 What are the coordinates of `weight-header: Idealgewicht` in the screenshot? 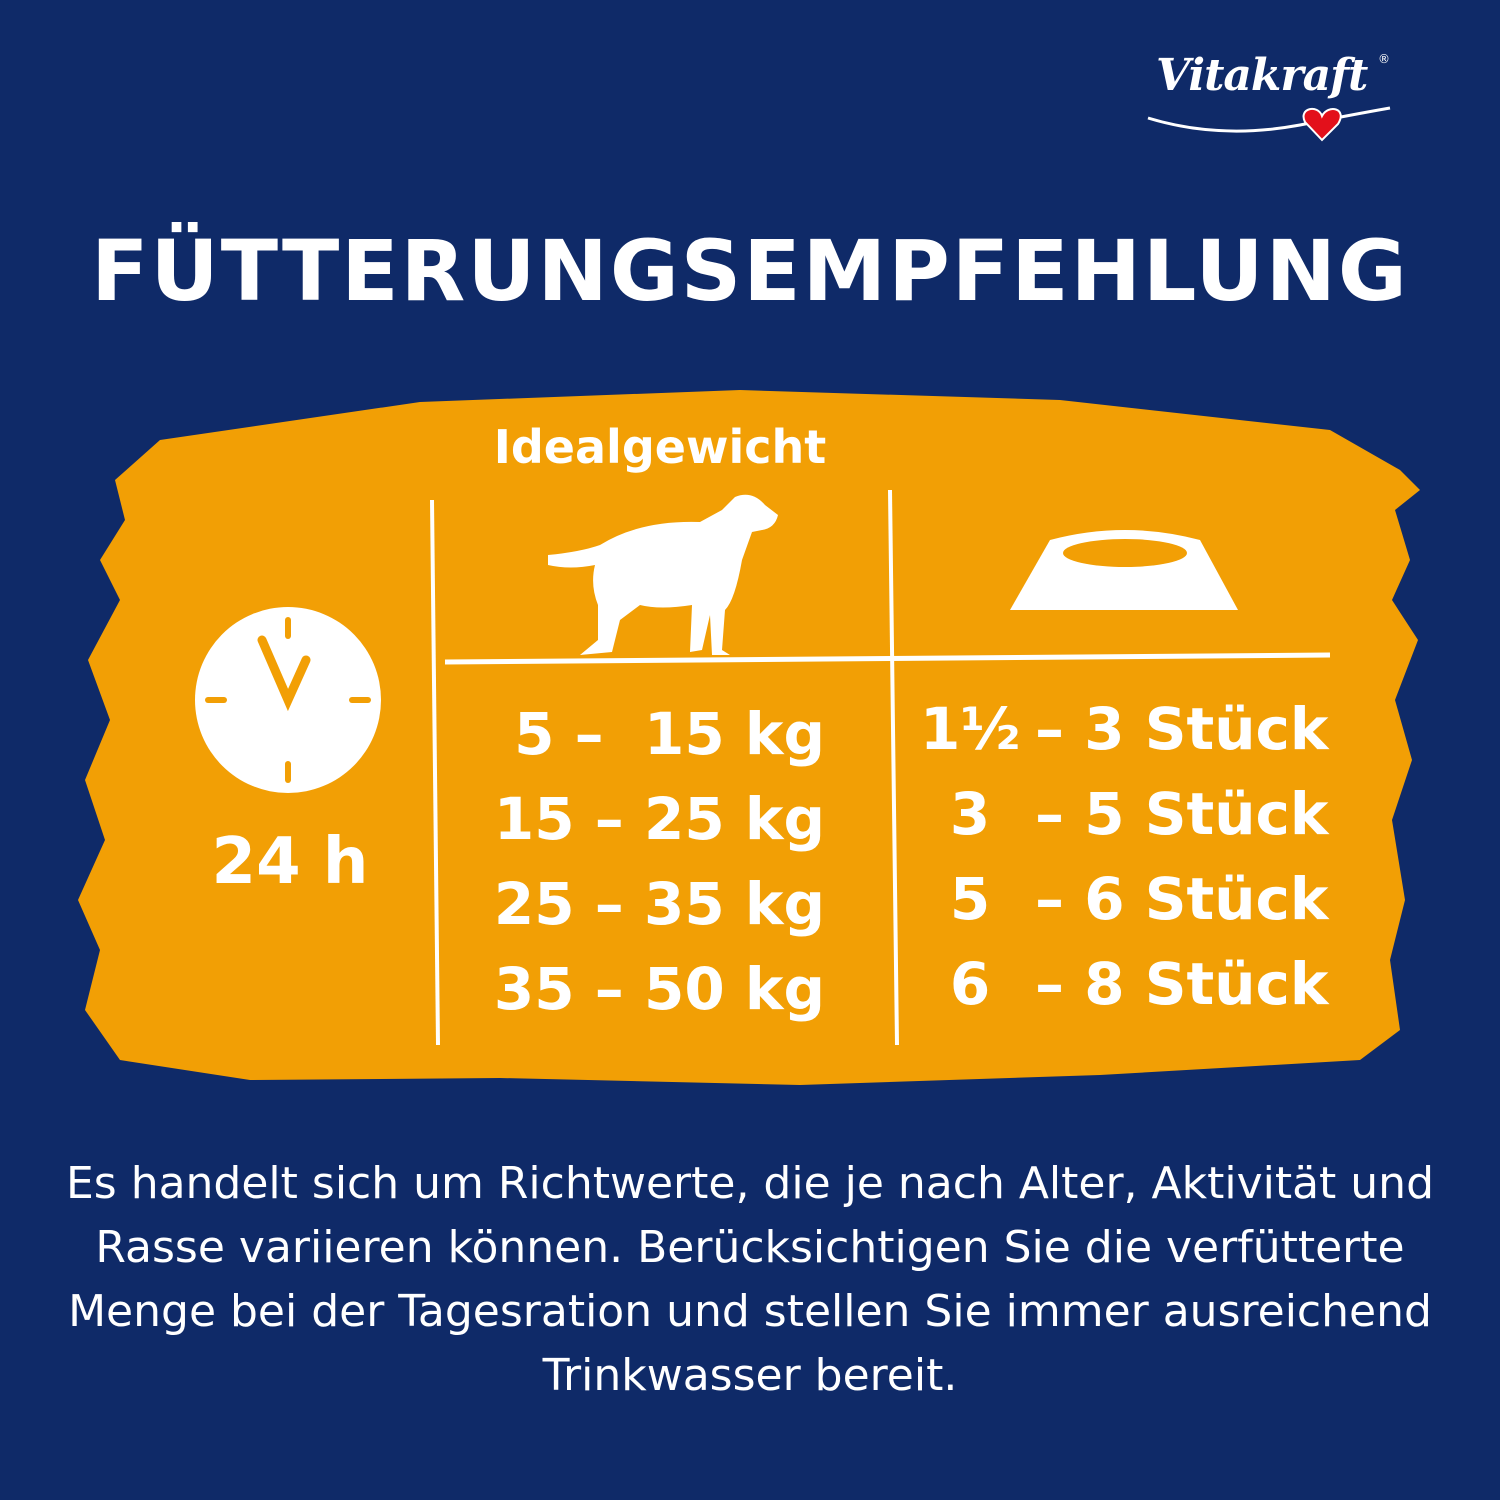 It's located at (660, 447).